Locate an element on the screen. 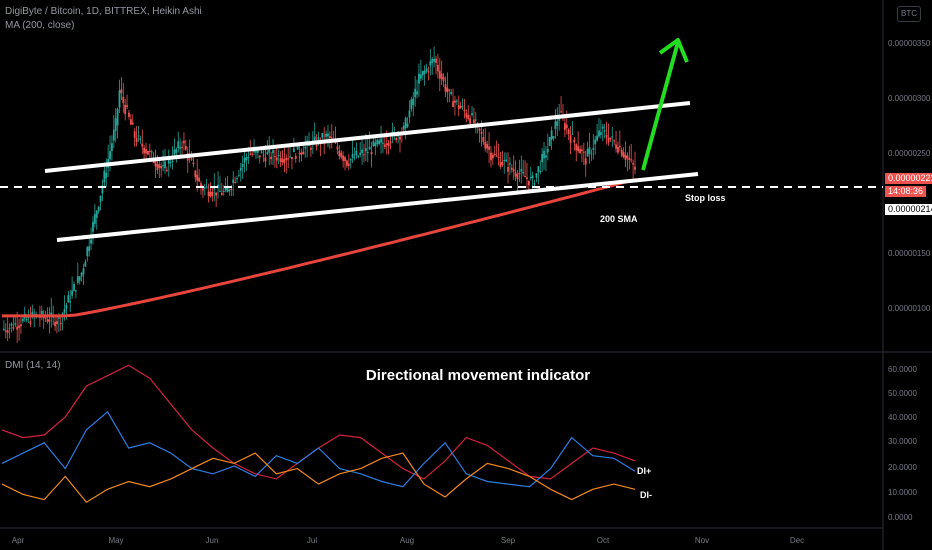 Image resolution: width=932 pixels, height=550 pixels. dmi-tick: 0.0000 is located at coordinates (900, 517).